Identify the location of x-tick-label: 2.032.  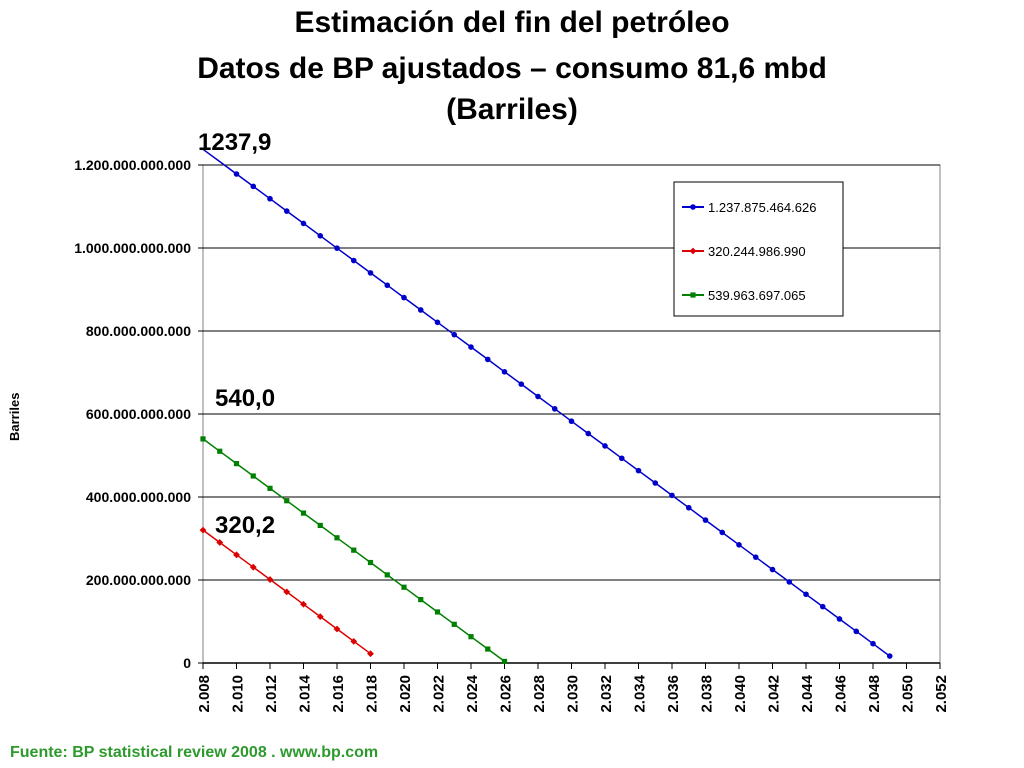
(606, 694).